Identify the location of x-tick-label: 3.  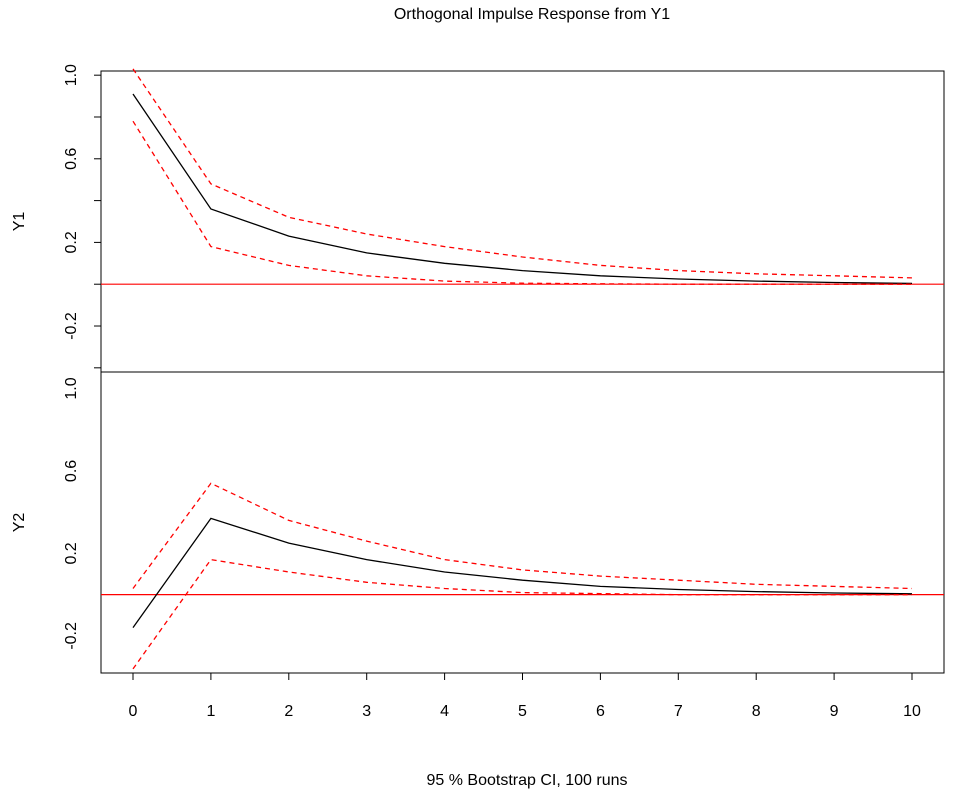
(366, 711).